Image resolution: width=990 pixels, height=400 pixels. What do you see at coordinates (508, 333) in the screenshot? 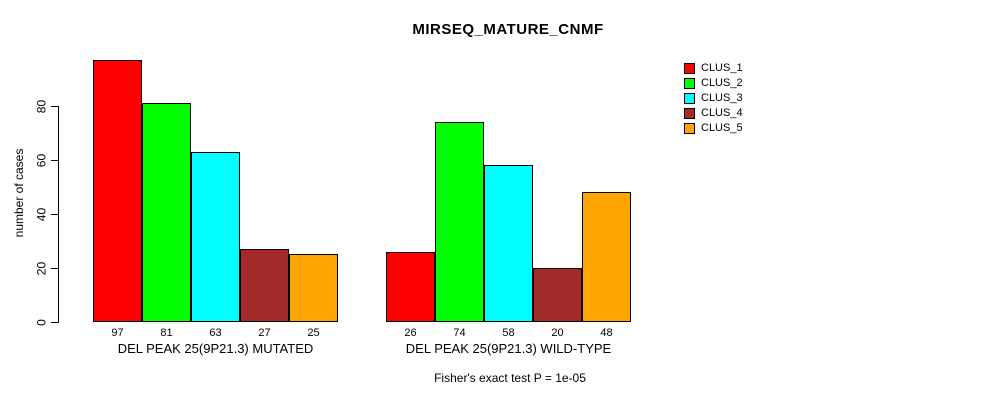
I see `bar-value-label: 58` at bounding box center [508, 333].